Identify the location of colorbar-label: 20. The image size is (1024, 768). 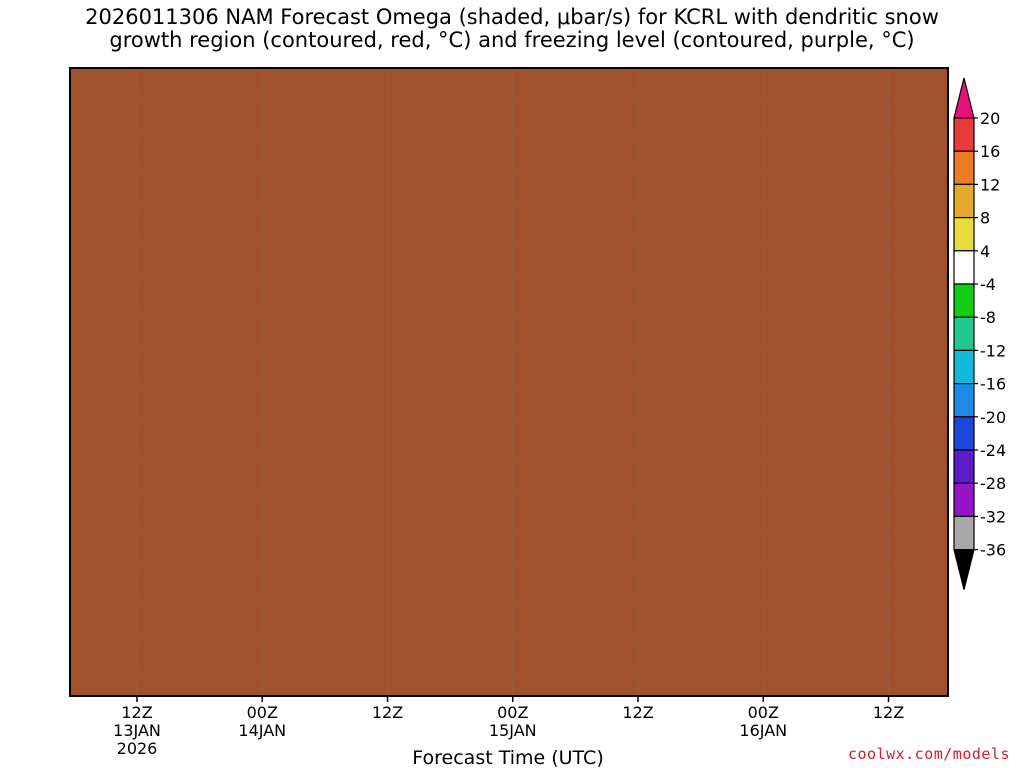
(990, 118).